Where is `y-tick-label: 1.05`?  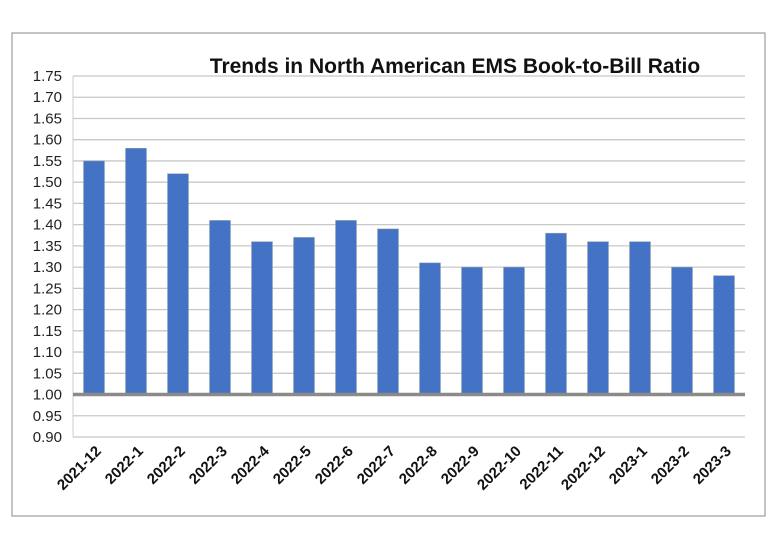 y-tick-label: 1.05 is located at coordinates (47, 373).